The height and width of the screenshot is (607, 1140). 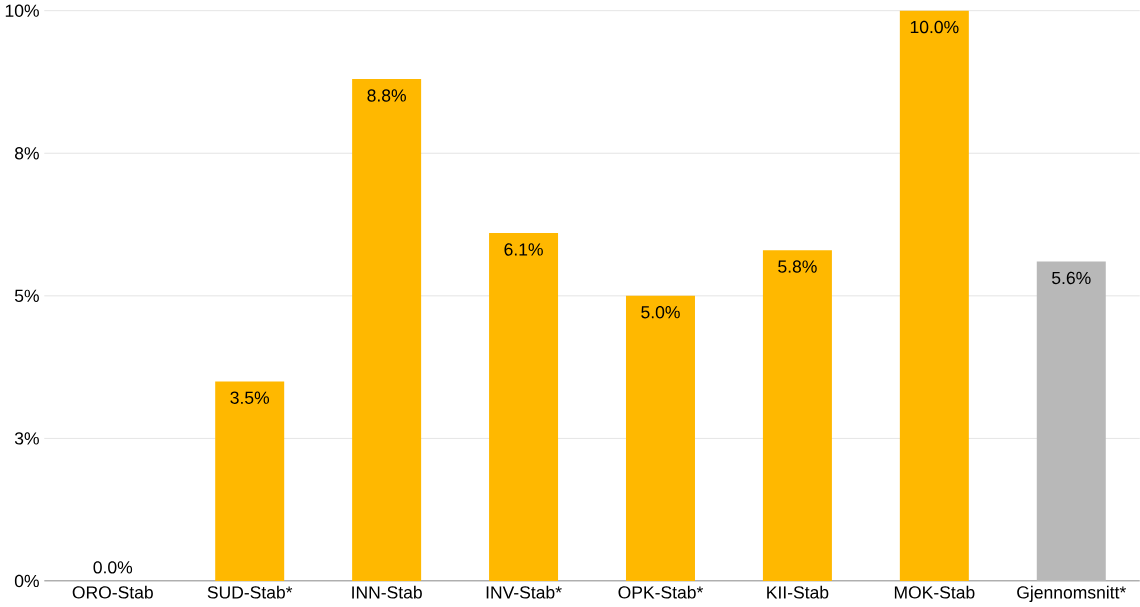 I want to click on x-tick-label: SUD-Stab*, so click(x=250, y=592).